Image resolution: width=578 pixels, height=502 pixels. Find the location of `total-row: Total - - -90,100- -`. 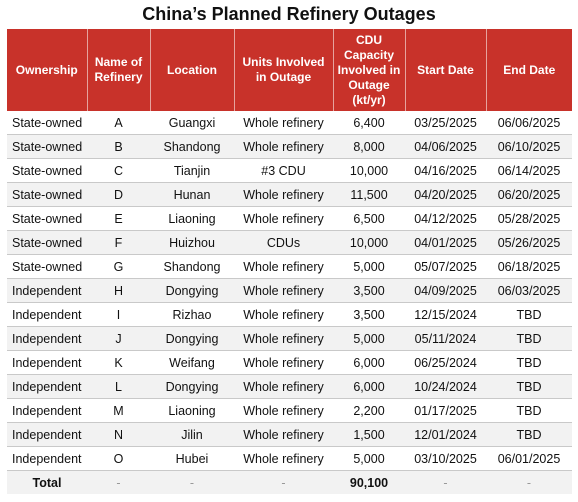

total-row: Total - - -90,100- - is located at coordinates (289, 482).